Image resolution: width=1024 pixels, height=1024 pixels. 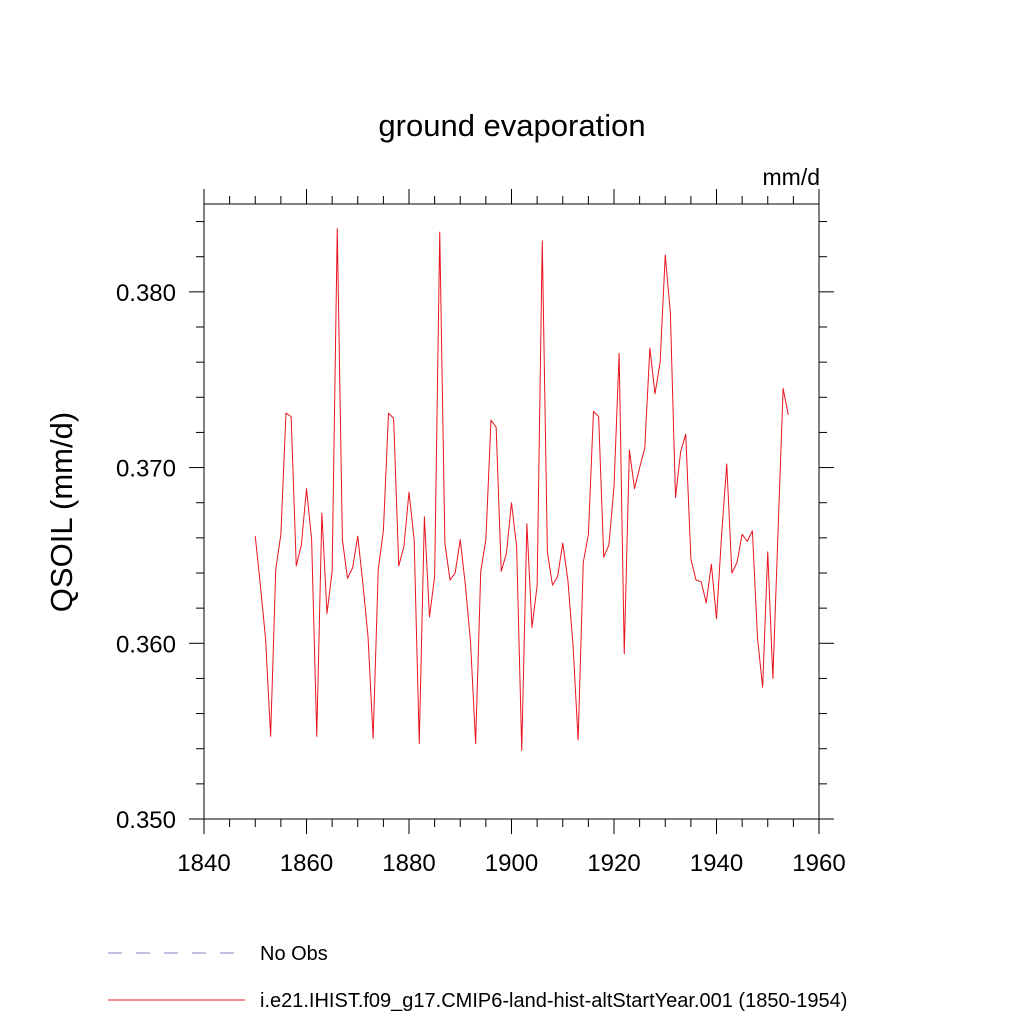 What do you see at coordinates (818, 863) in the screenshot?
I see `x-tick-label: 1960` at bounding box center [818, 863].